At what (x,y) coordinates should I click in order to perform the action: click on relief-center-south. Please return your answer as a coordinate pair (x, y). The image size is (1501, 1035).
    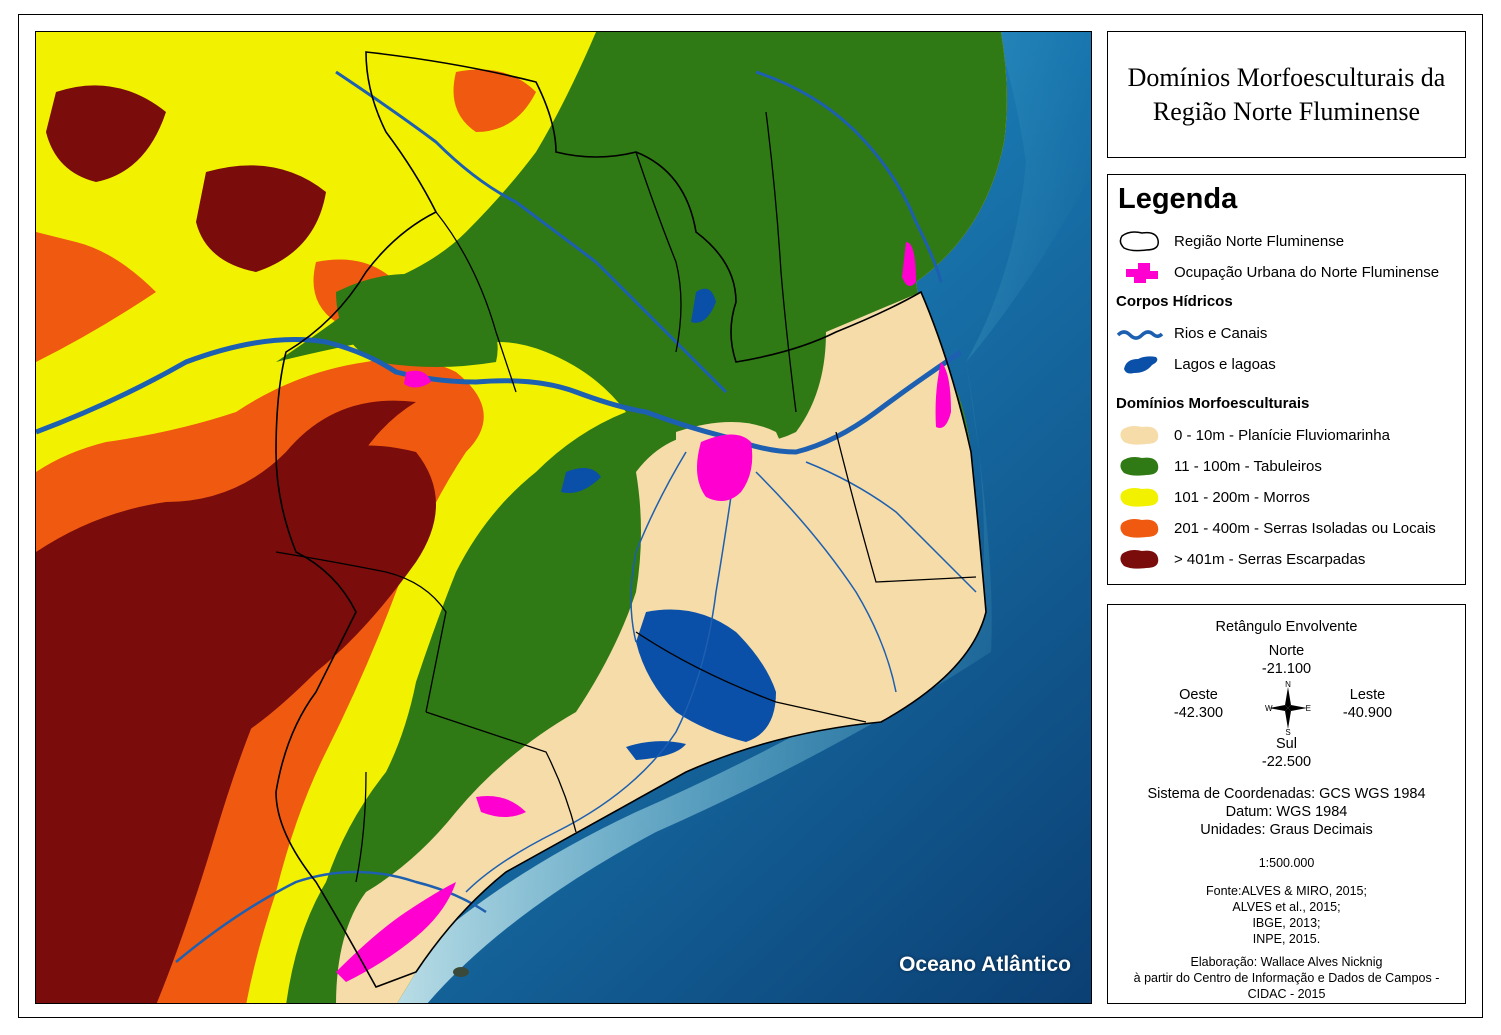
    Looking at the image, I should click on (326, 588).